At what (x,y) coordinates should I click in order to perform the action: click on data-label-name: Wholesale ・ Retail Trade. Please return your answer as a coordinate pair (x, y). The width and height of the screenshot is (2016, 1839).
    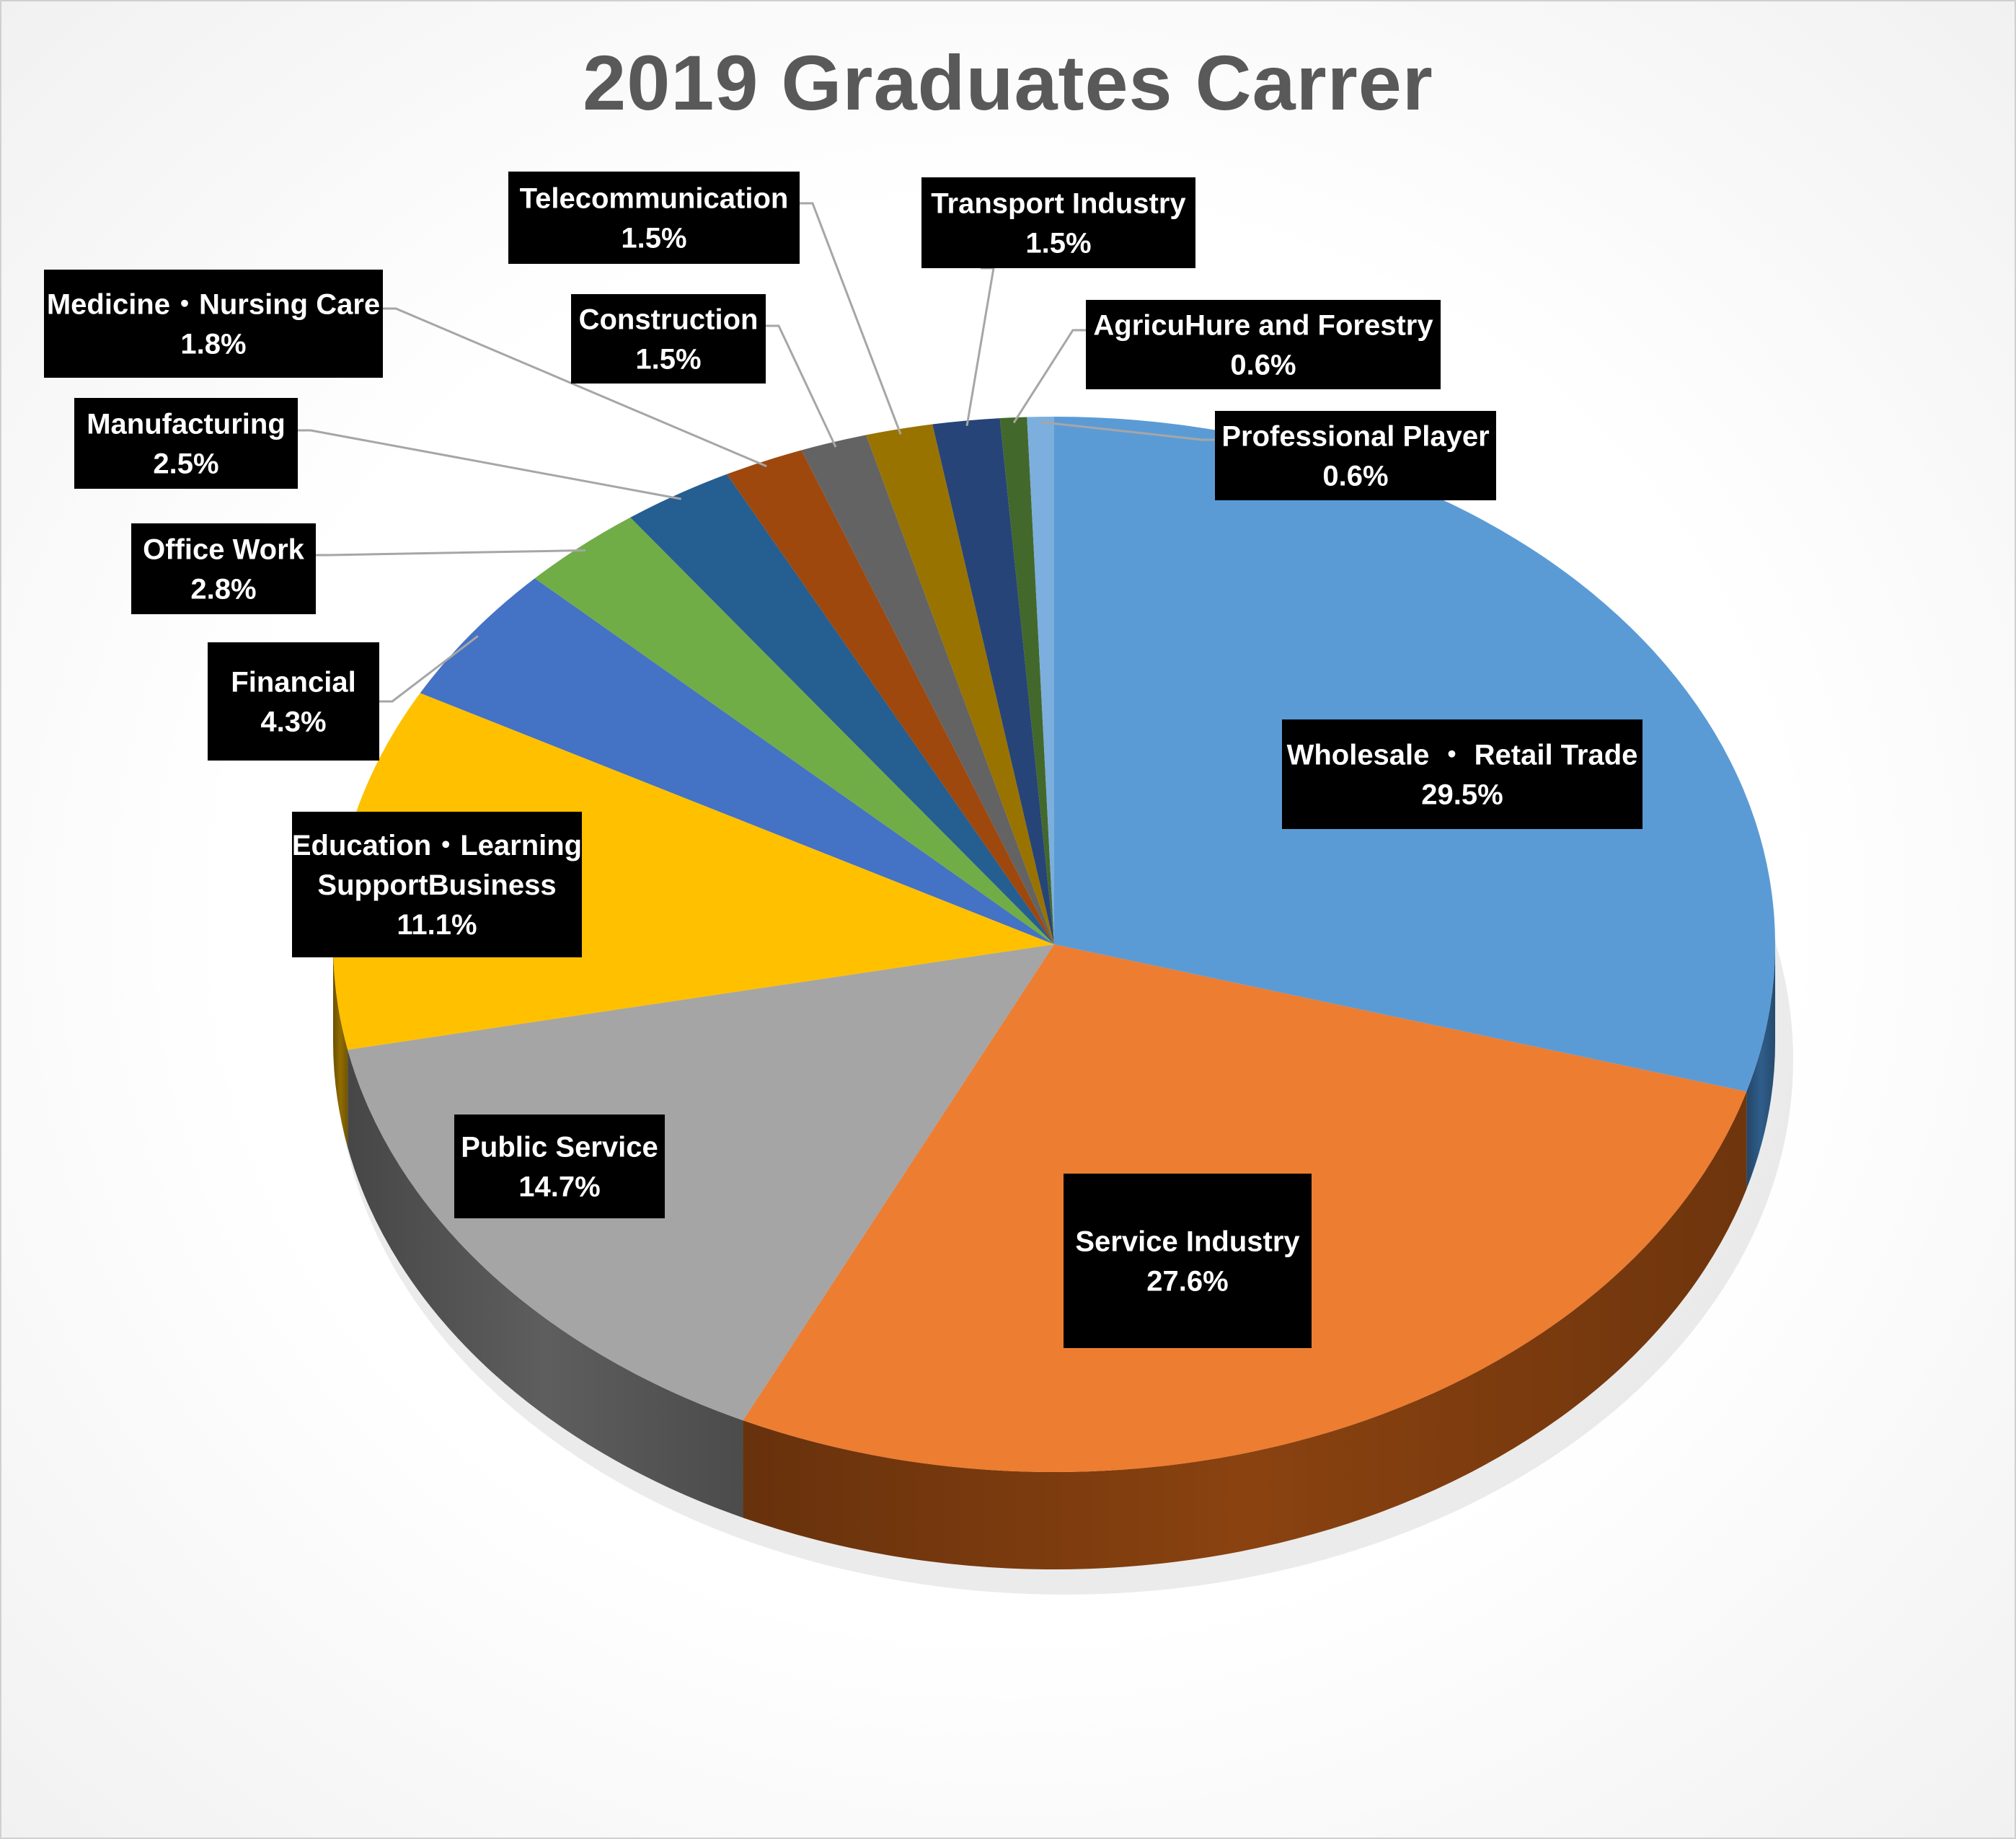
    Looking at the image, I should click on (1462, 755).